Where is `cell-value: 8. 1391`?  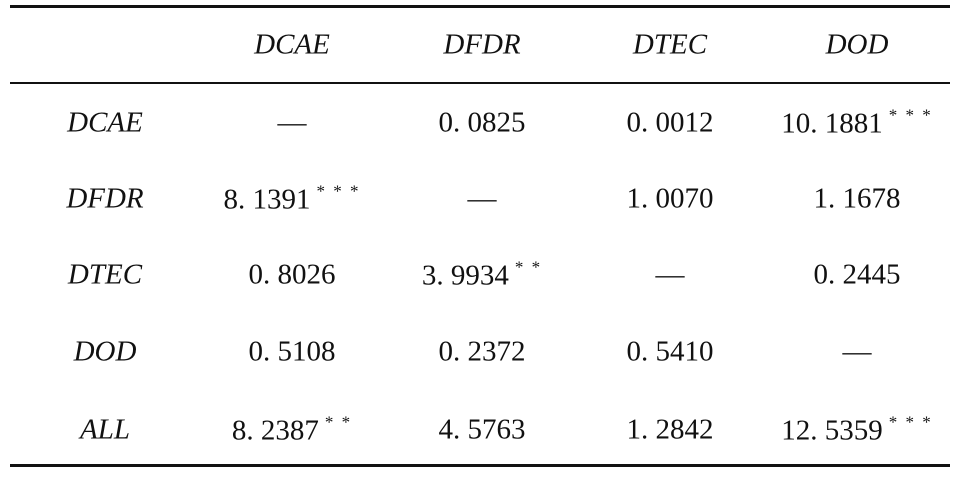 cell-value: 8. 1391 is located at coordinates (267, 199).